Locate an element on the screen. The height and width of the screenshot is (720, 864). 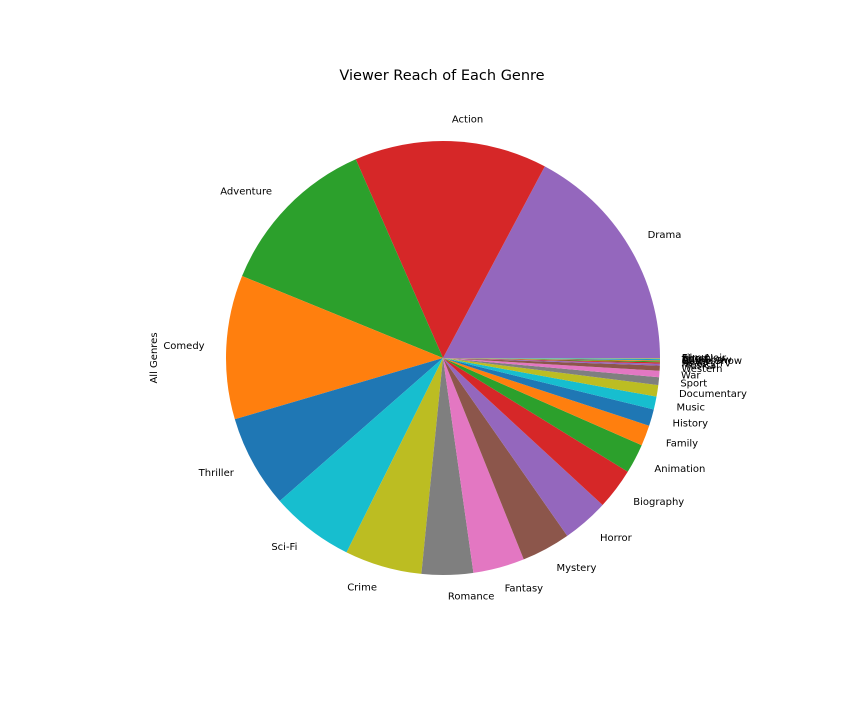
pie-label-animation: Animation is located at coordinates (679, 469).